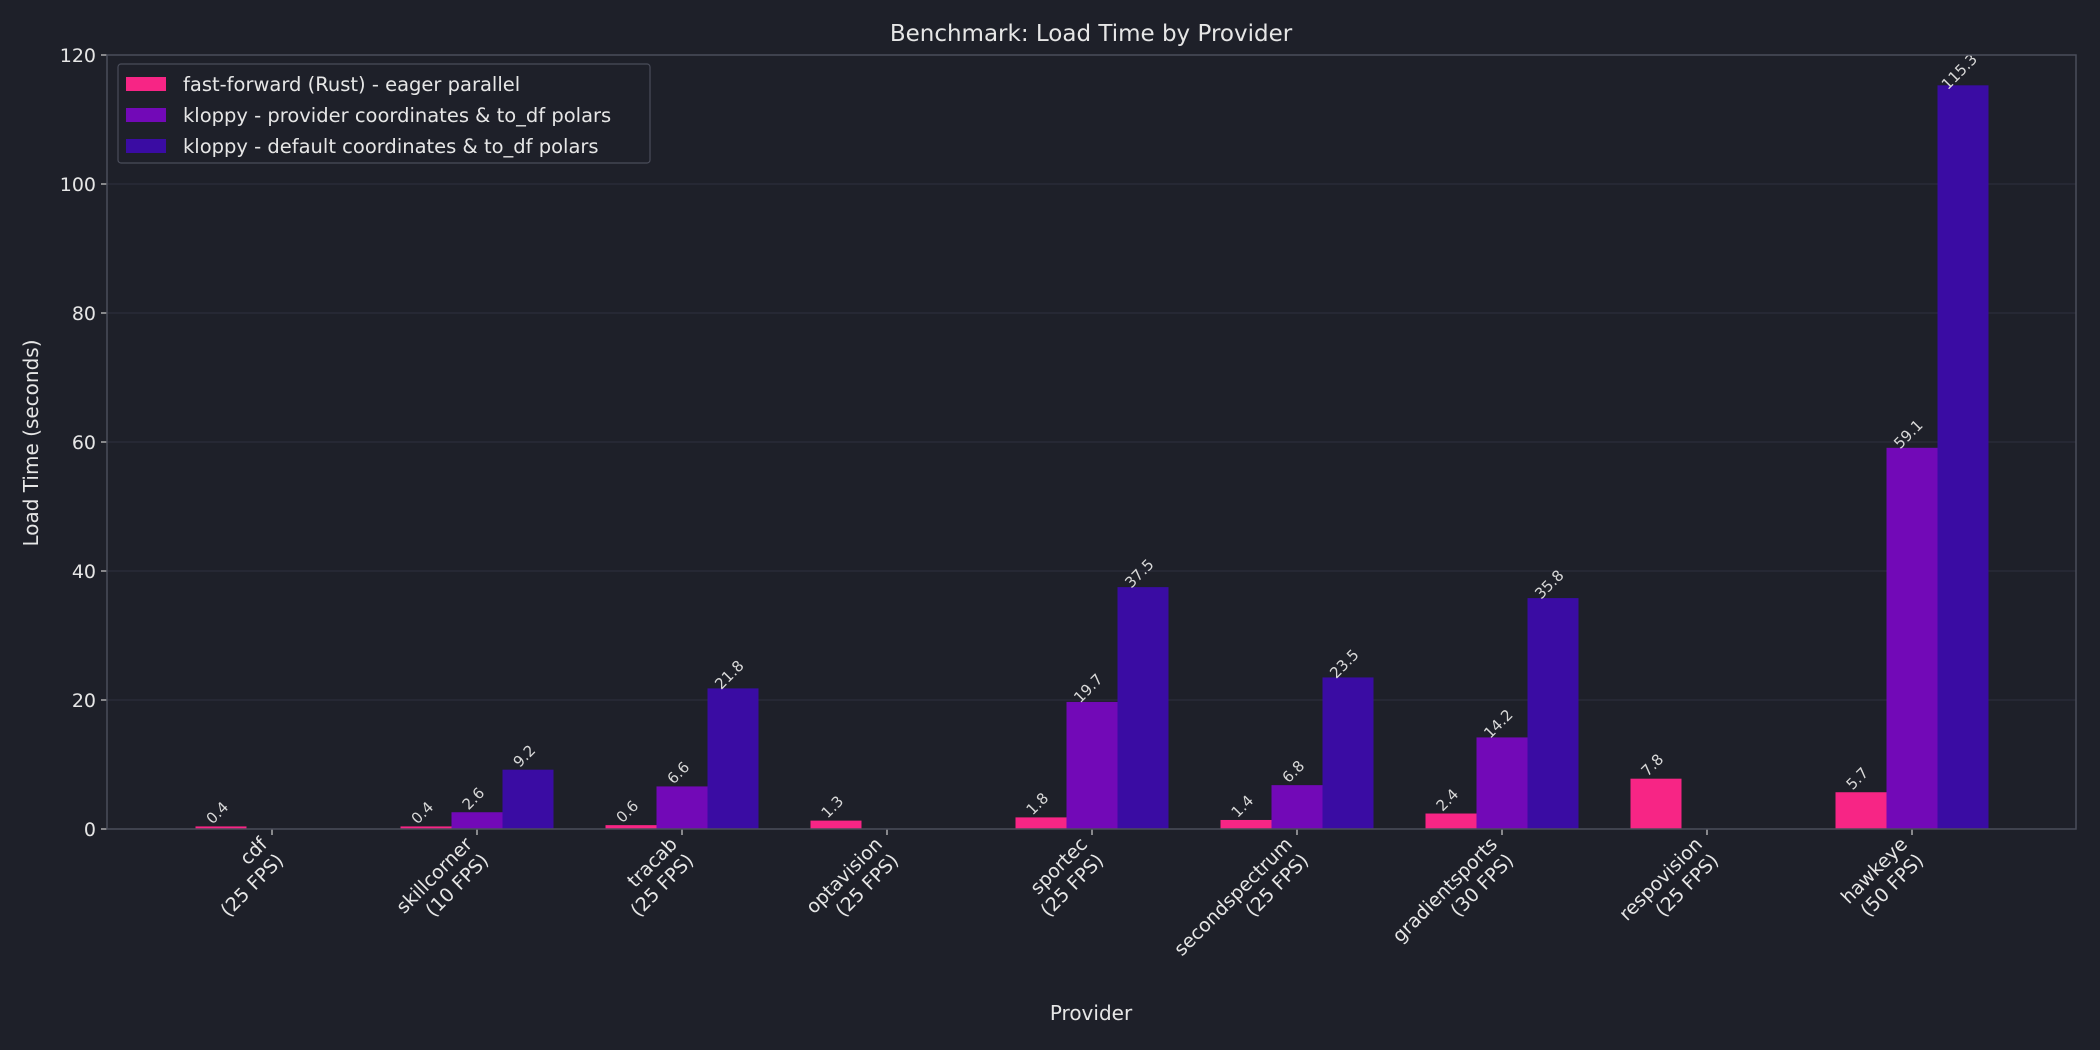  What do you see at coordinates (90, 830) in the screenshot?
I see `y-tick-label: 0` at bounding box center [90, 830].